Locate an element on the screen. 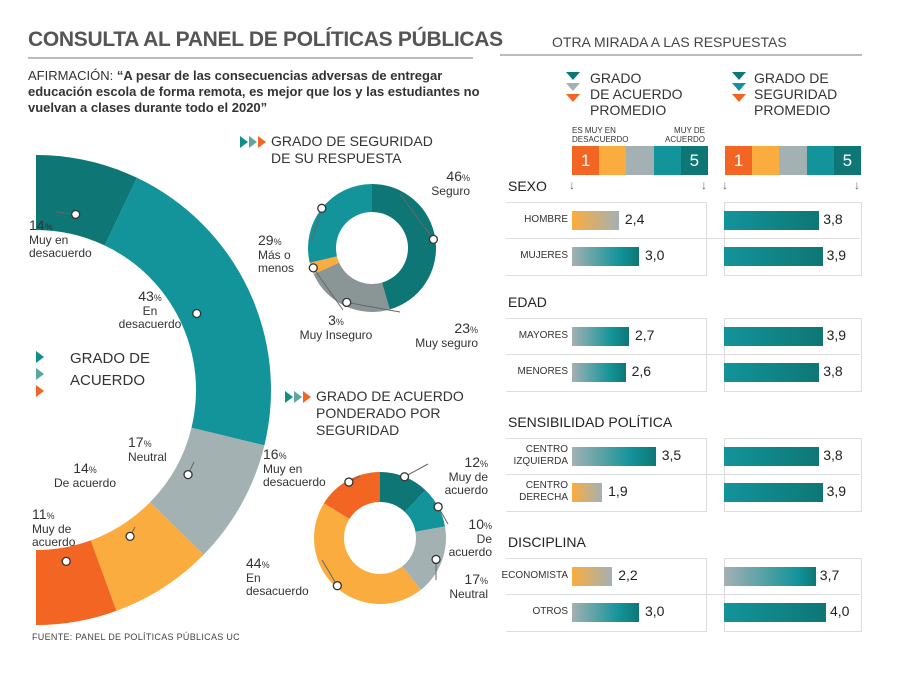 This screenshot has width=900, height=684. section-title-2: SENSIBILIDAD POLÍTICA is located at coordinates (590, 422).